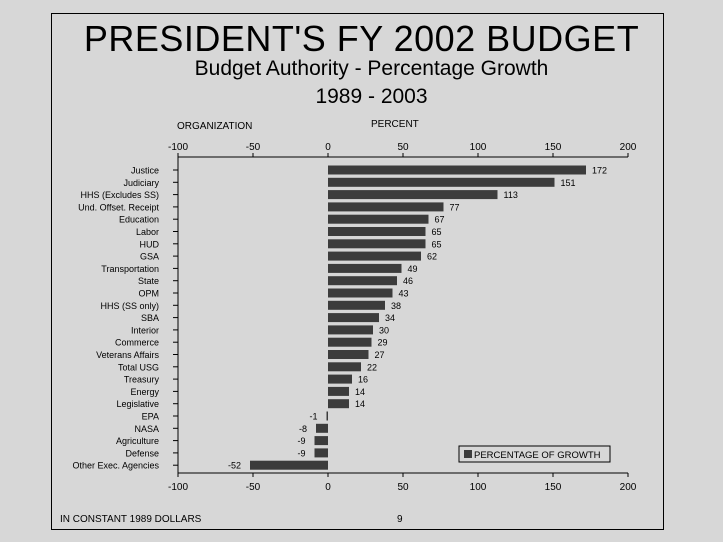  What do you see at coordinates (253, 147) in the screenshot?
I see `top-x-tick-label: -50` at bounding box center [253, 147].